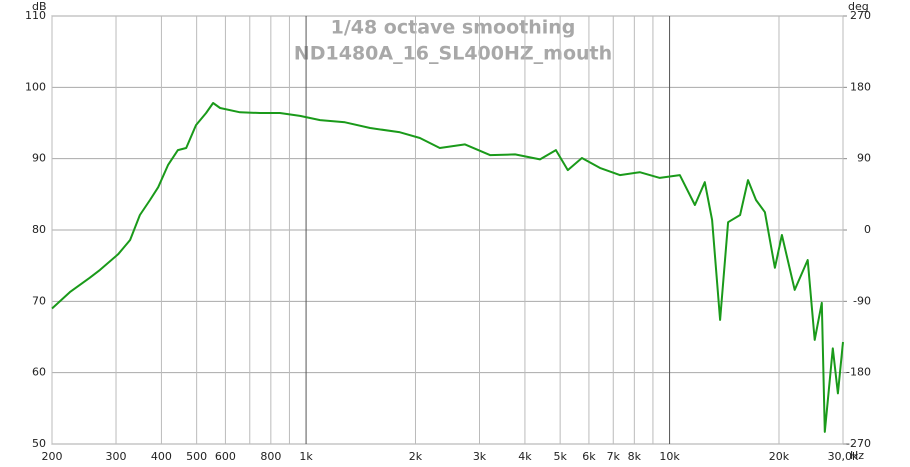  Describe the element at coordinates (453, 28) in the screenshot. I see `chart-title: 1/48 octave smoothing` at that location.